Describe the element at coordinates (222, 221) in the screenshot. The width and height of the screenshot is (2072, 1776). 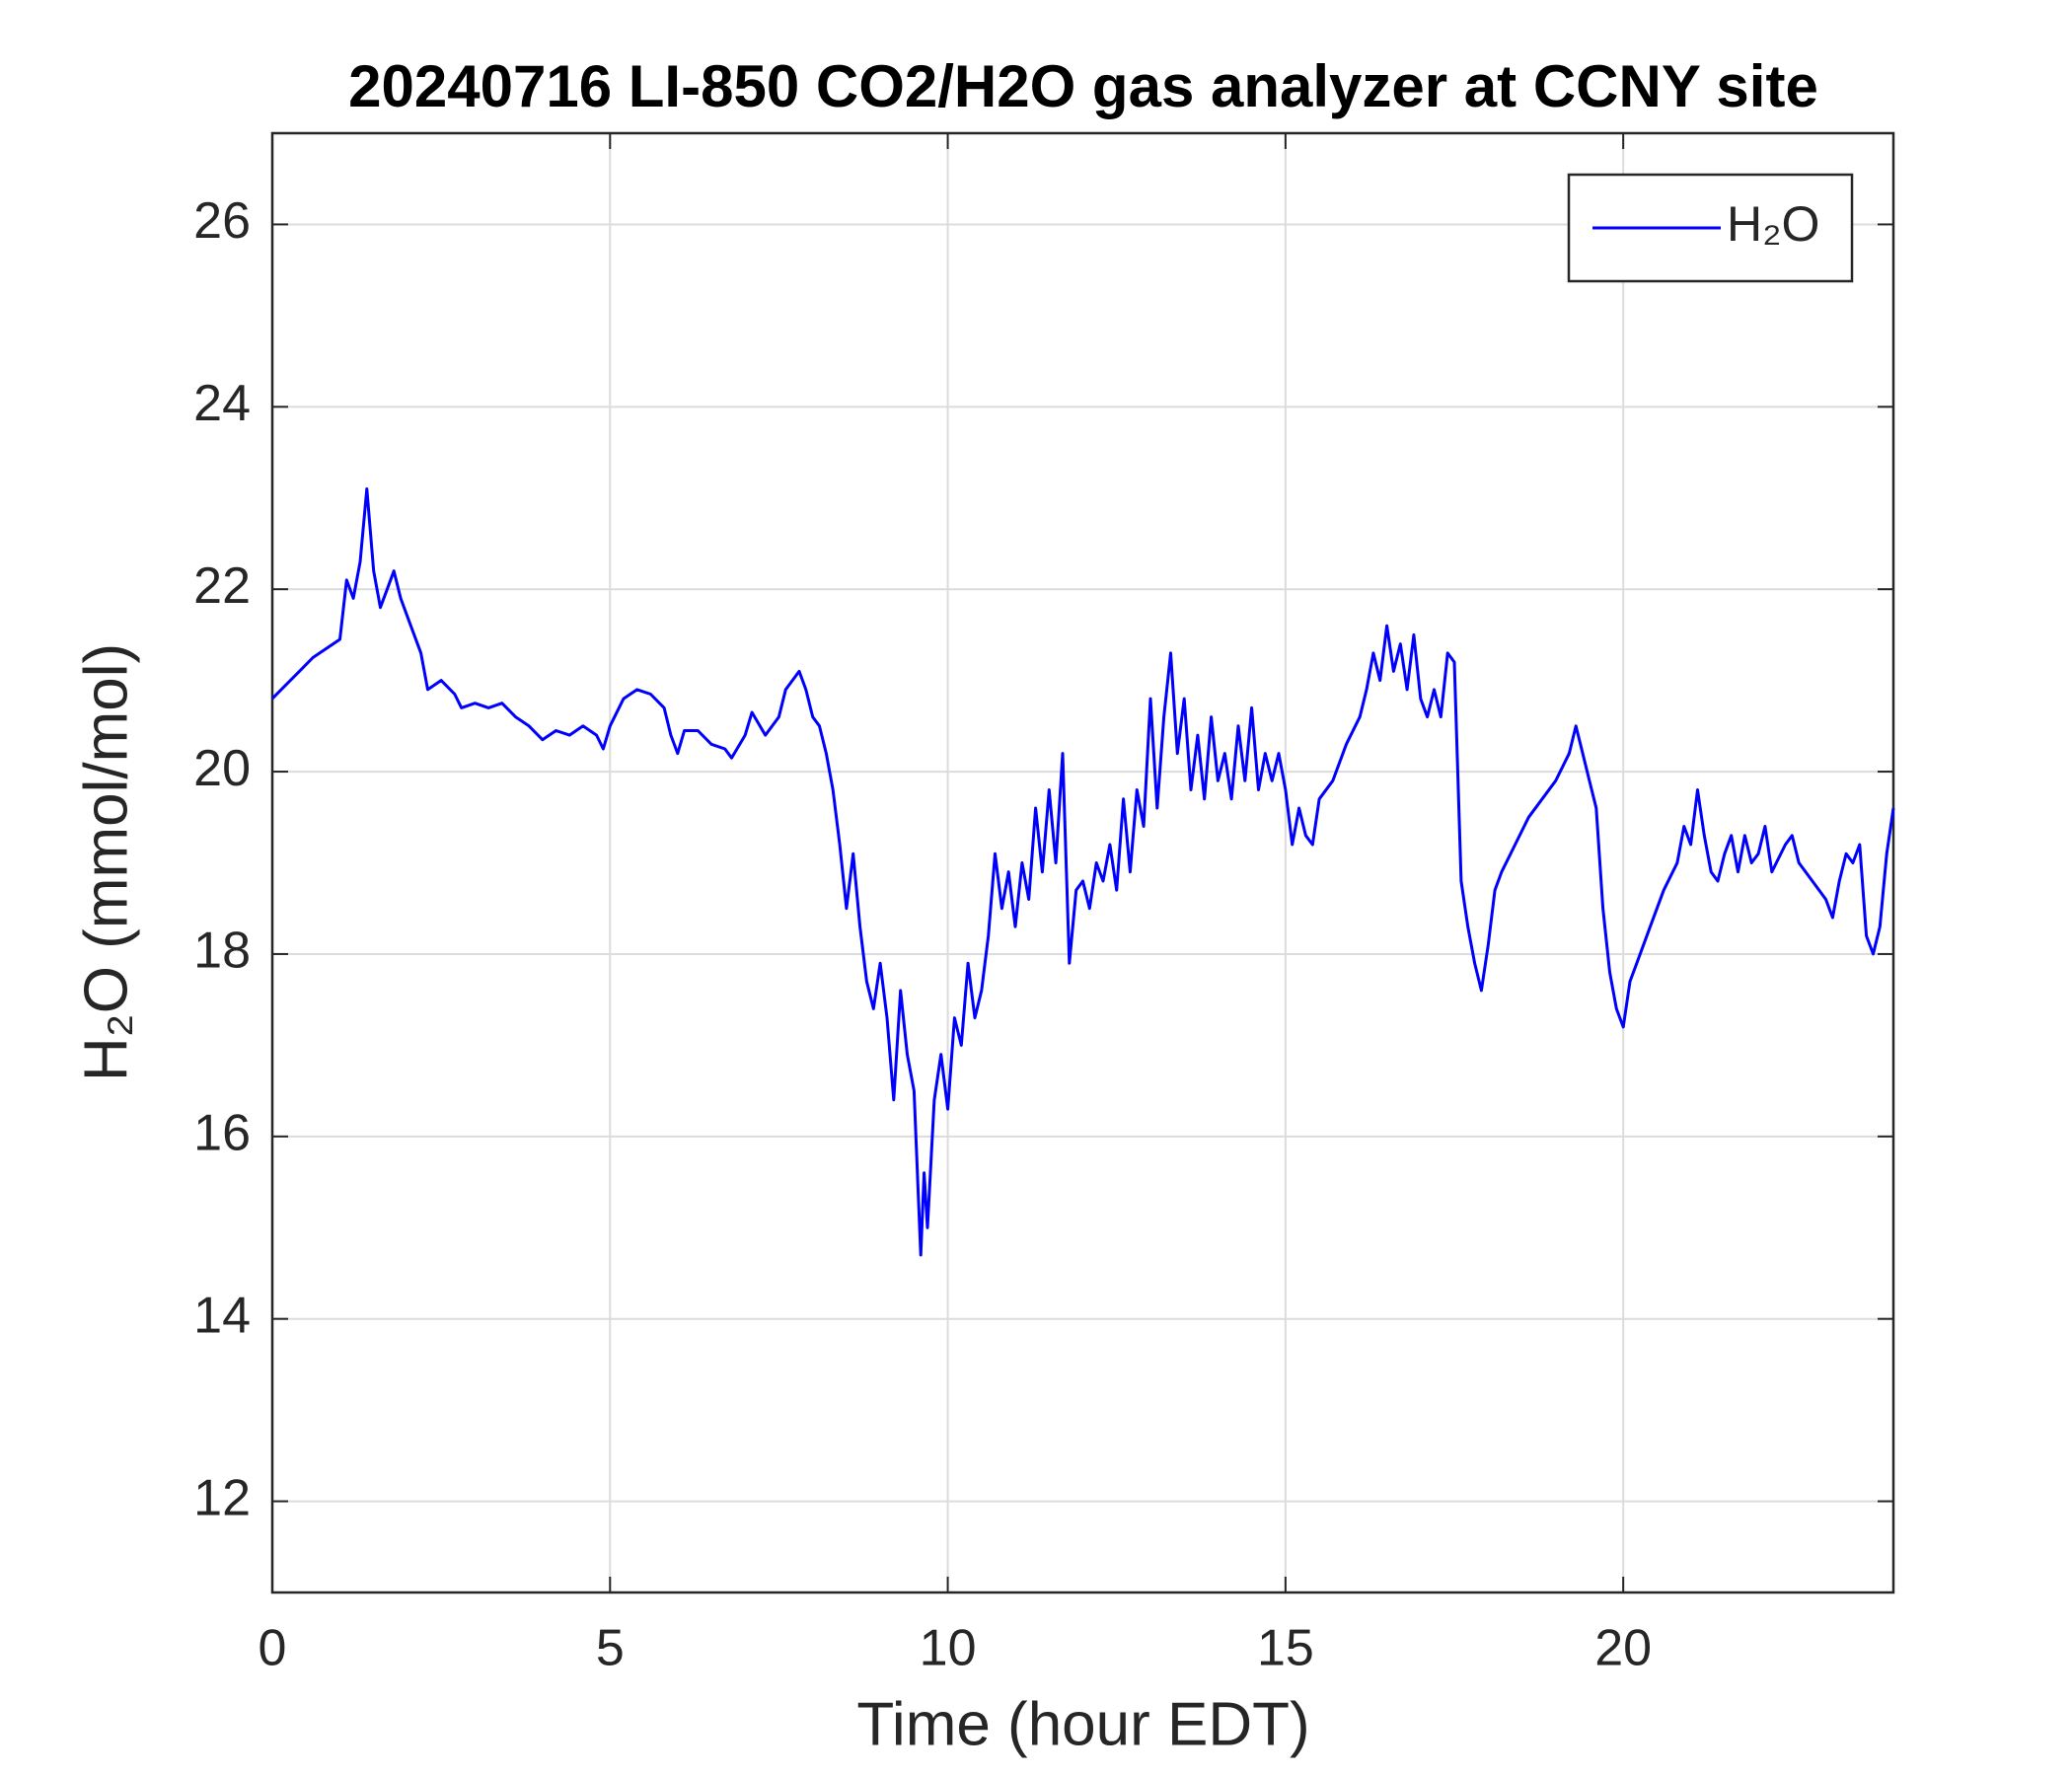
I see `y-tick-label: 26` at that location.